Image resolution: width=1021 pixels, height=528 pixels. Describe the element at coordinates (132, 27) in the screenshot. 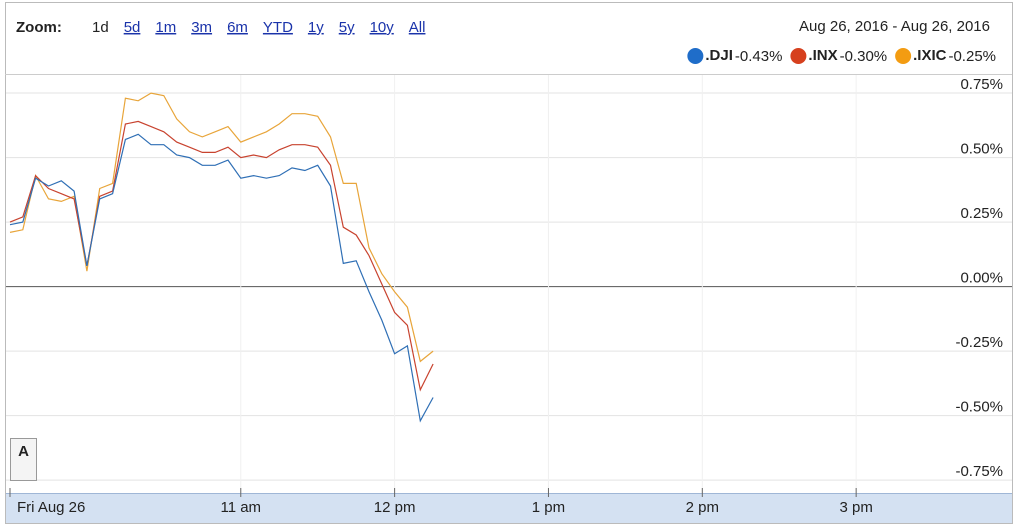

I see `zoom-option: 5d` at that location.